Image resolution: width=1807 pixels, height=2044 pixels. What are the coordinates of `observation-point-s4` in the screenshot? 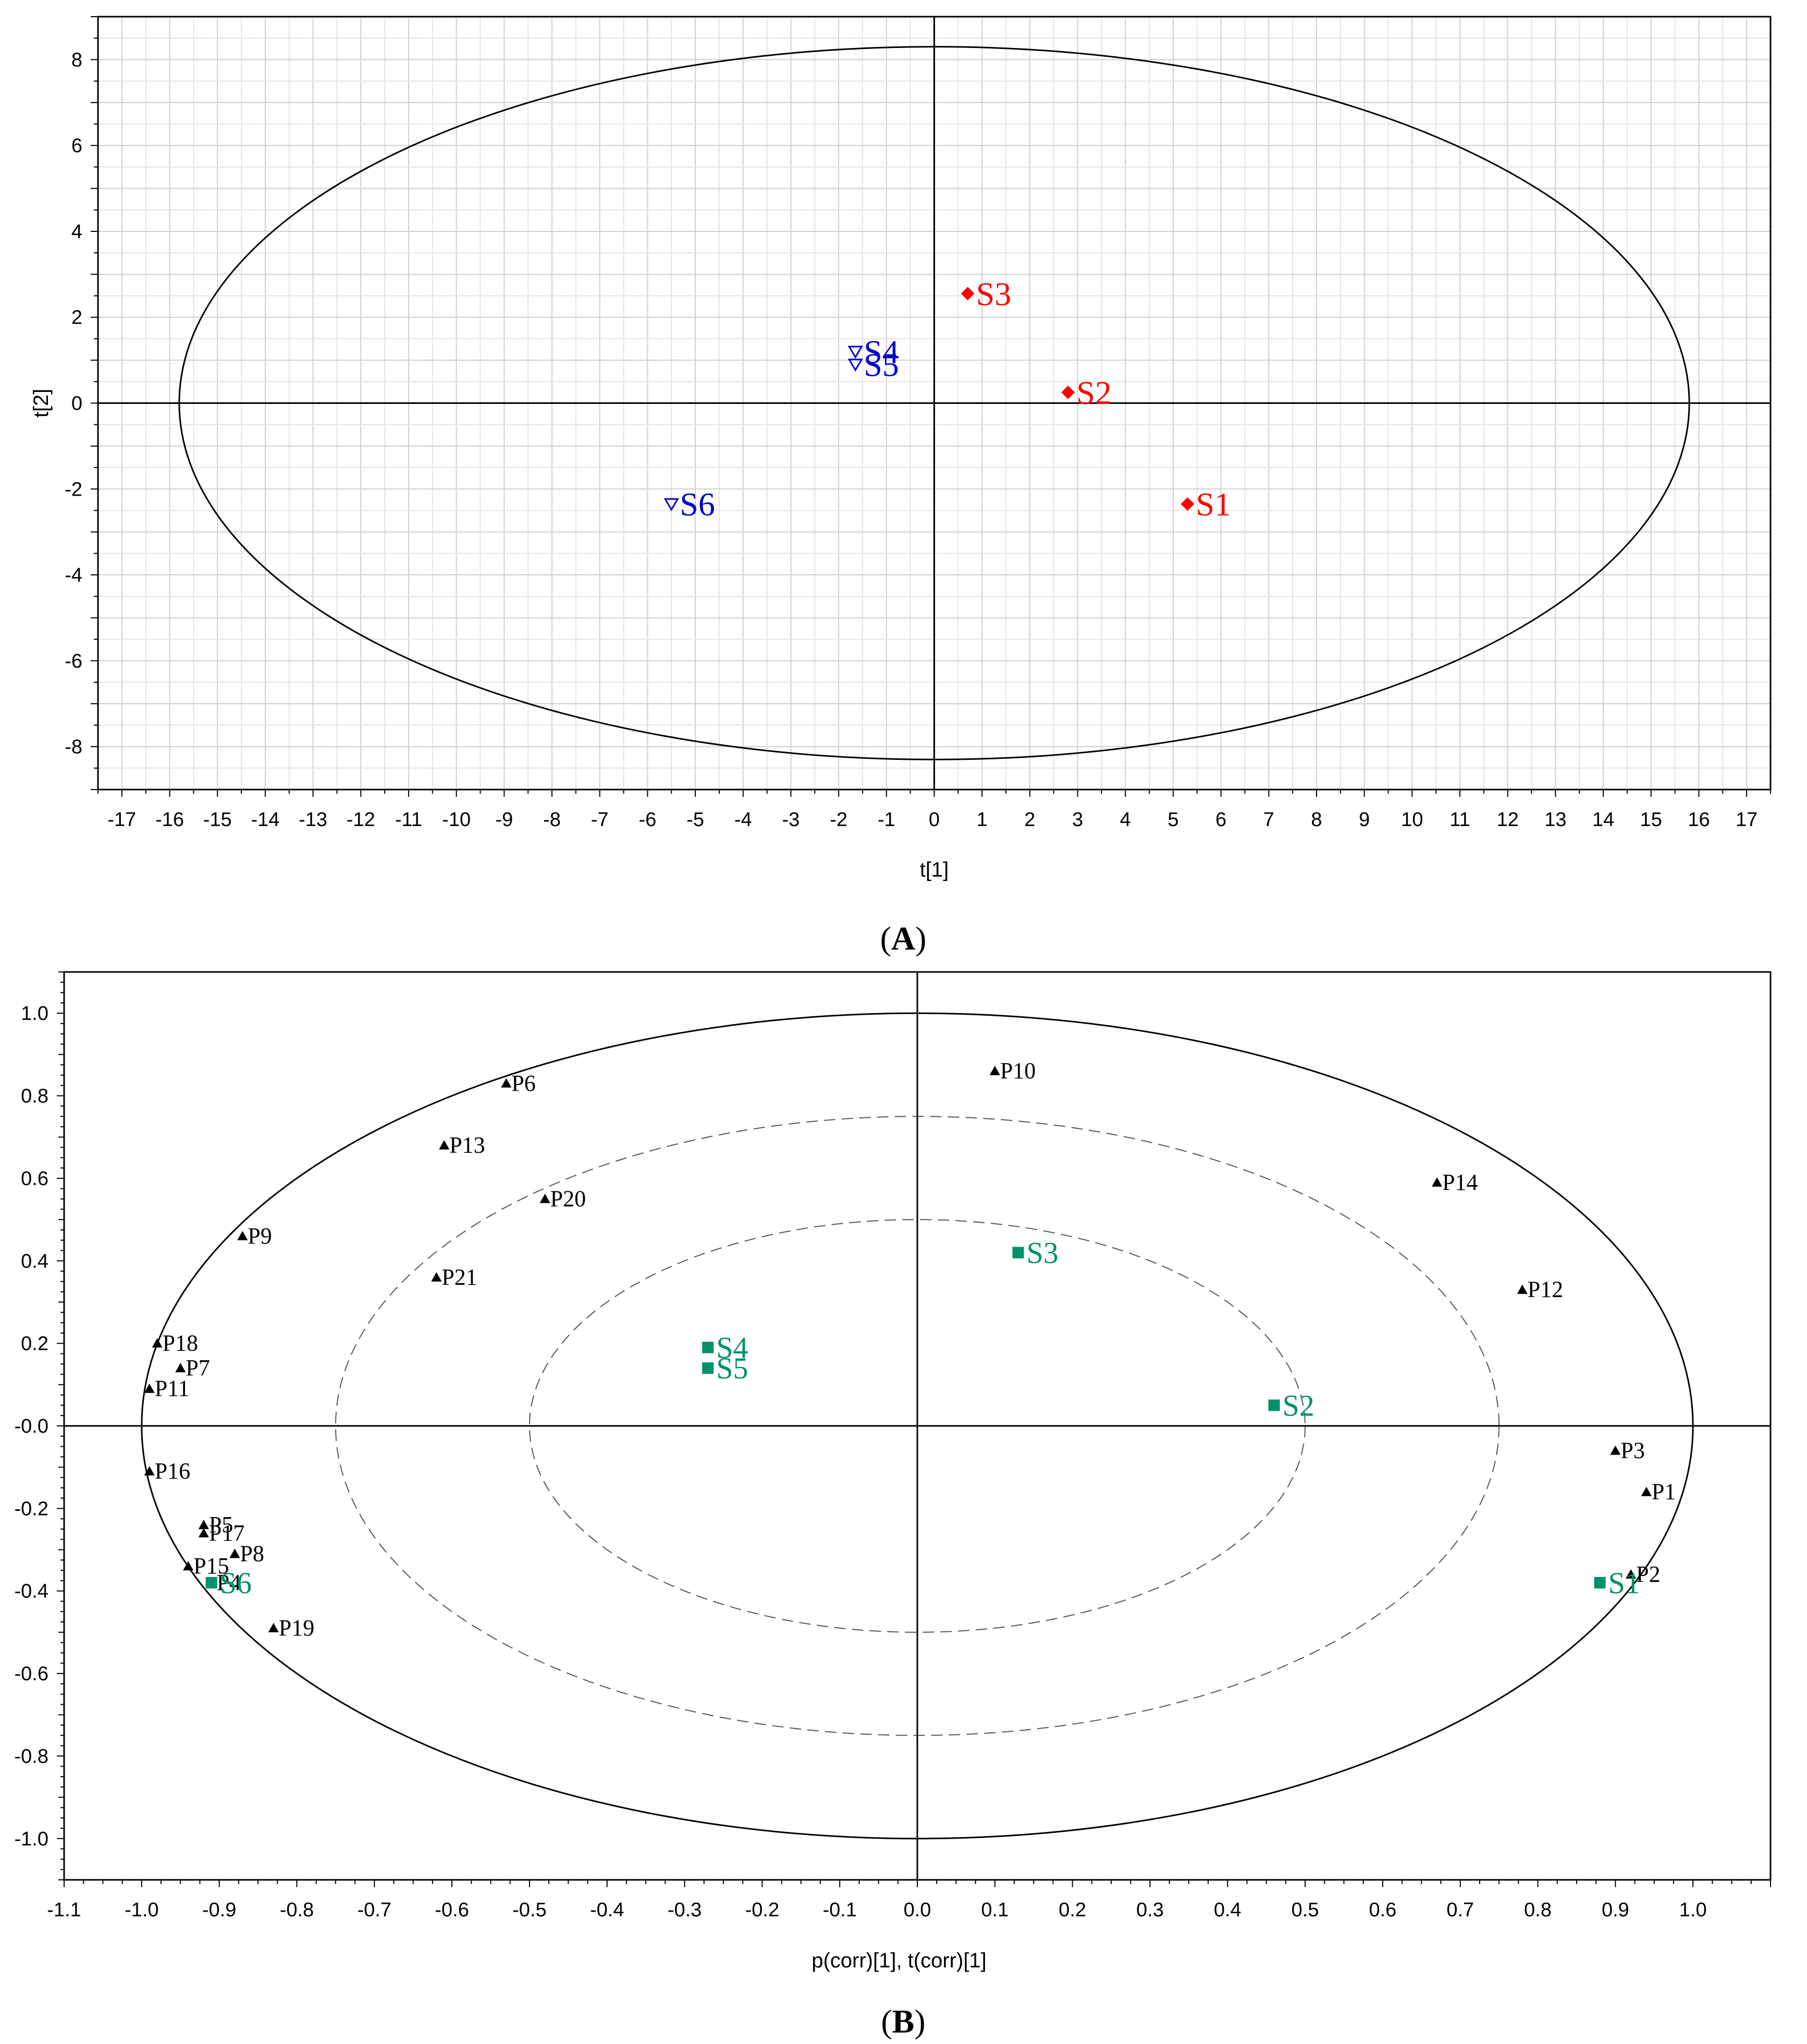 It's located at (708, 1347).